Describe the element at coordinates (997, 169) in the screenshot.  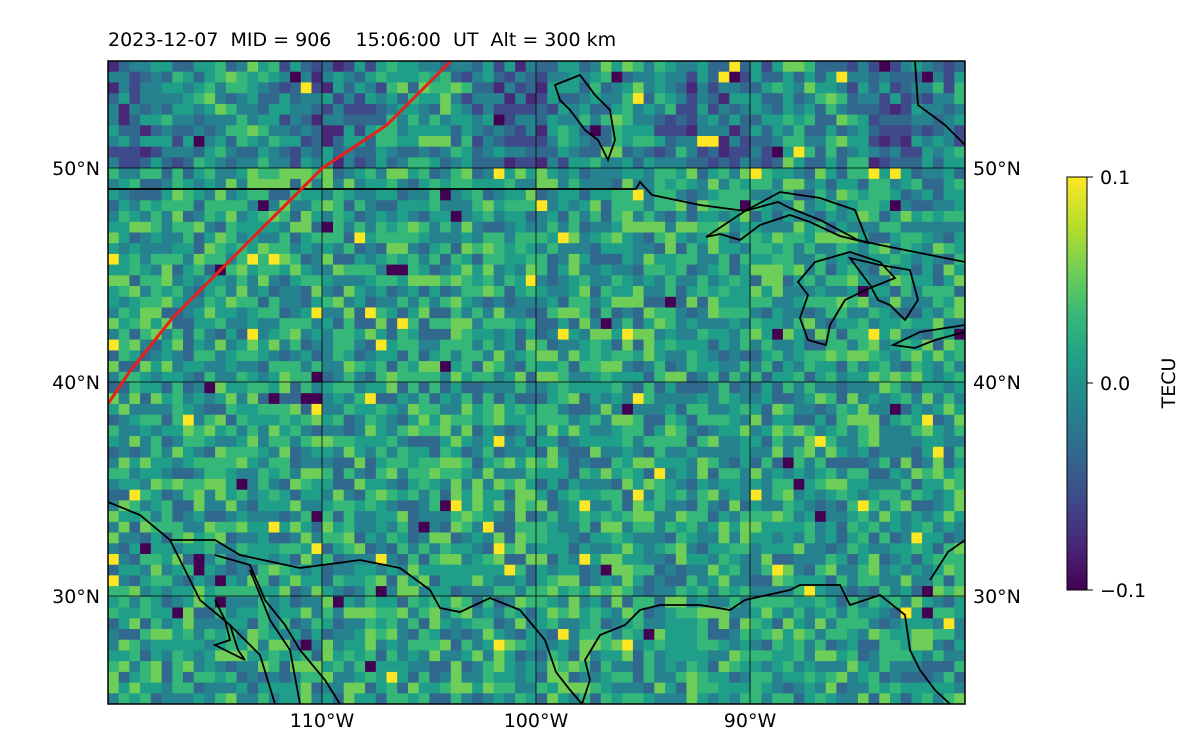
I see `lat-label-50n-right: 50°N` at that location.